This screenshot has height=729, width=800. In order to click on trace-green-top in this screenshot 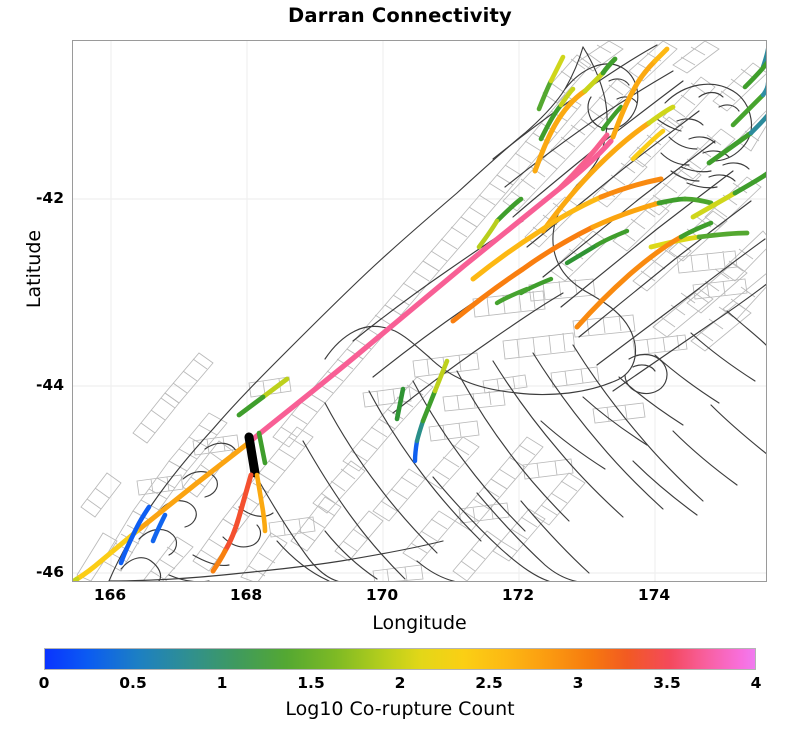, I will do `click(545, 95)`.